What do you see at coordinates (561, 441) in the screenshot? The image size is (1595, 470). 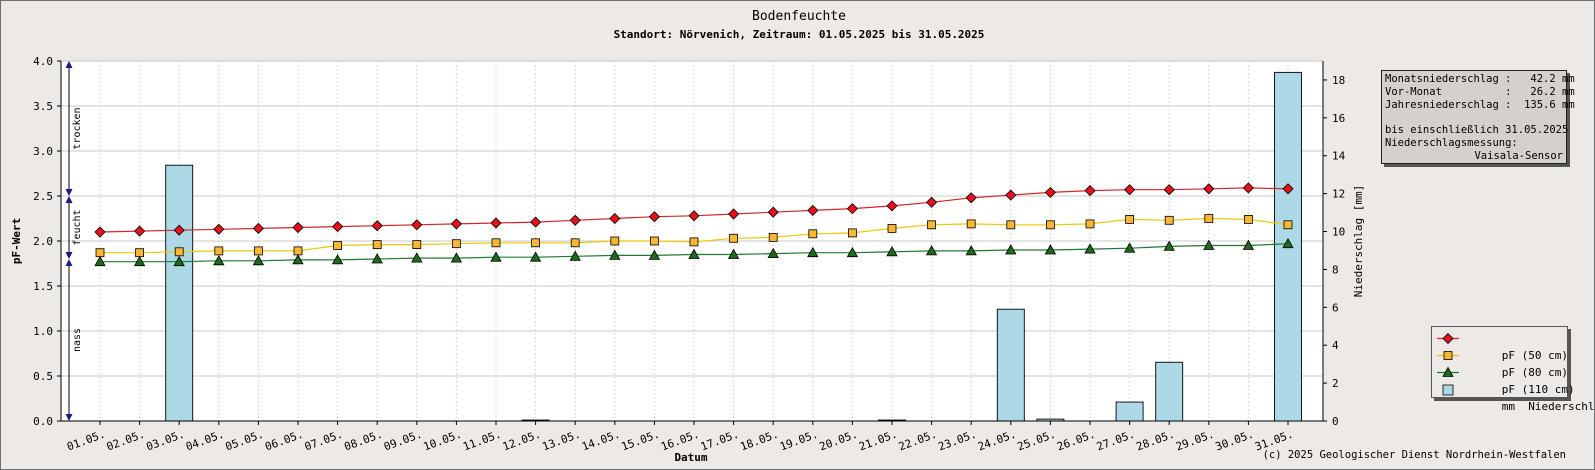 I see `x-tick-label: 13.05.` at bounding box center [561, 441].